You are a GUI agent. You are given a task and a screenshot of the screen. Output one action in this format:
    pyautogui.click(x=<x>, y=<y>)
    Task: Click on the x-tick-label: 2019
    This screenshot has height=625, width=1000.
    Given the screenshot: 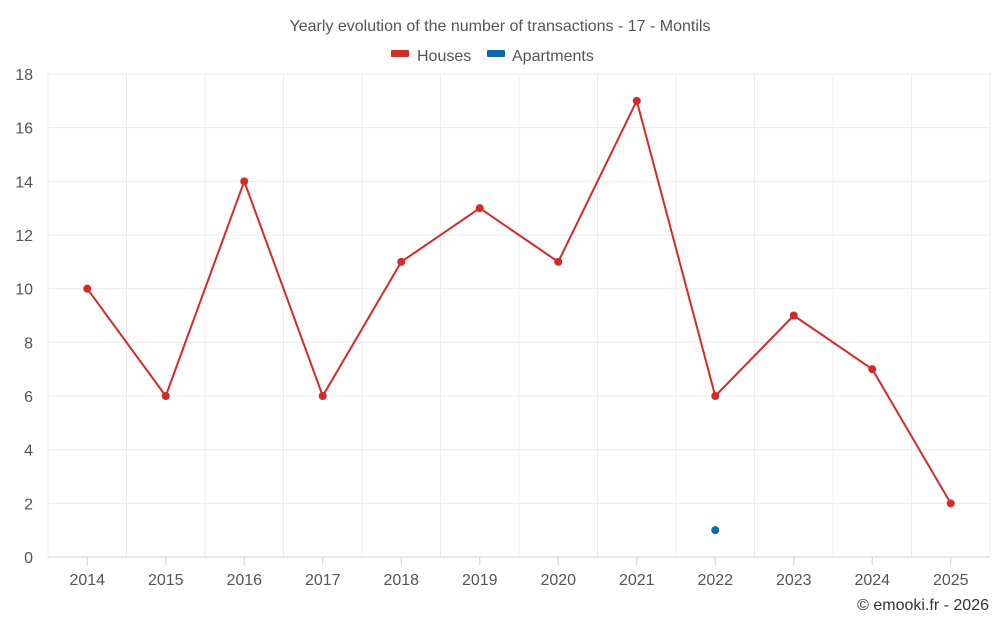 What is the action you would take?
    pyautogui.click(x=480, y=580)
    